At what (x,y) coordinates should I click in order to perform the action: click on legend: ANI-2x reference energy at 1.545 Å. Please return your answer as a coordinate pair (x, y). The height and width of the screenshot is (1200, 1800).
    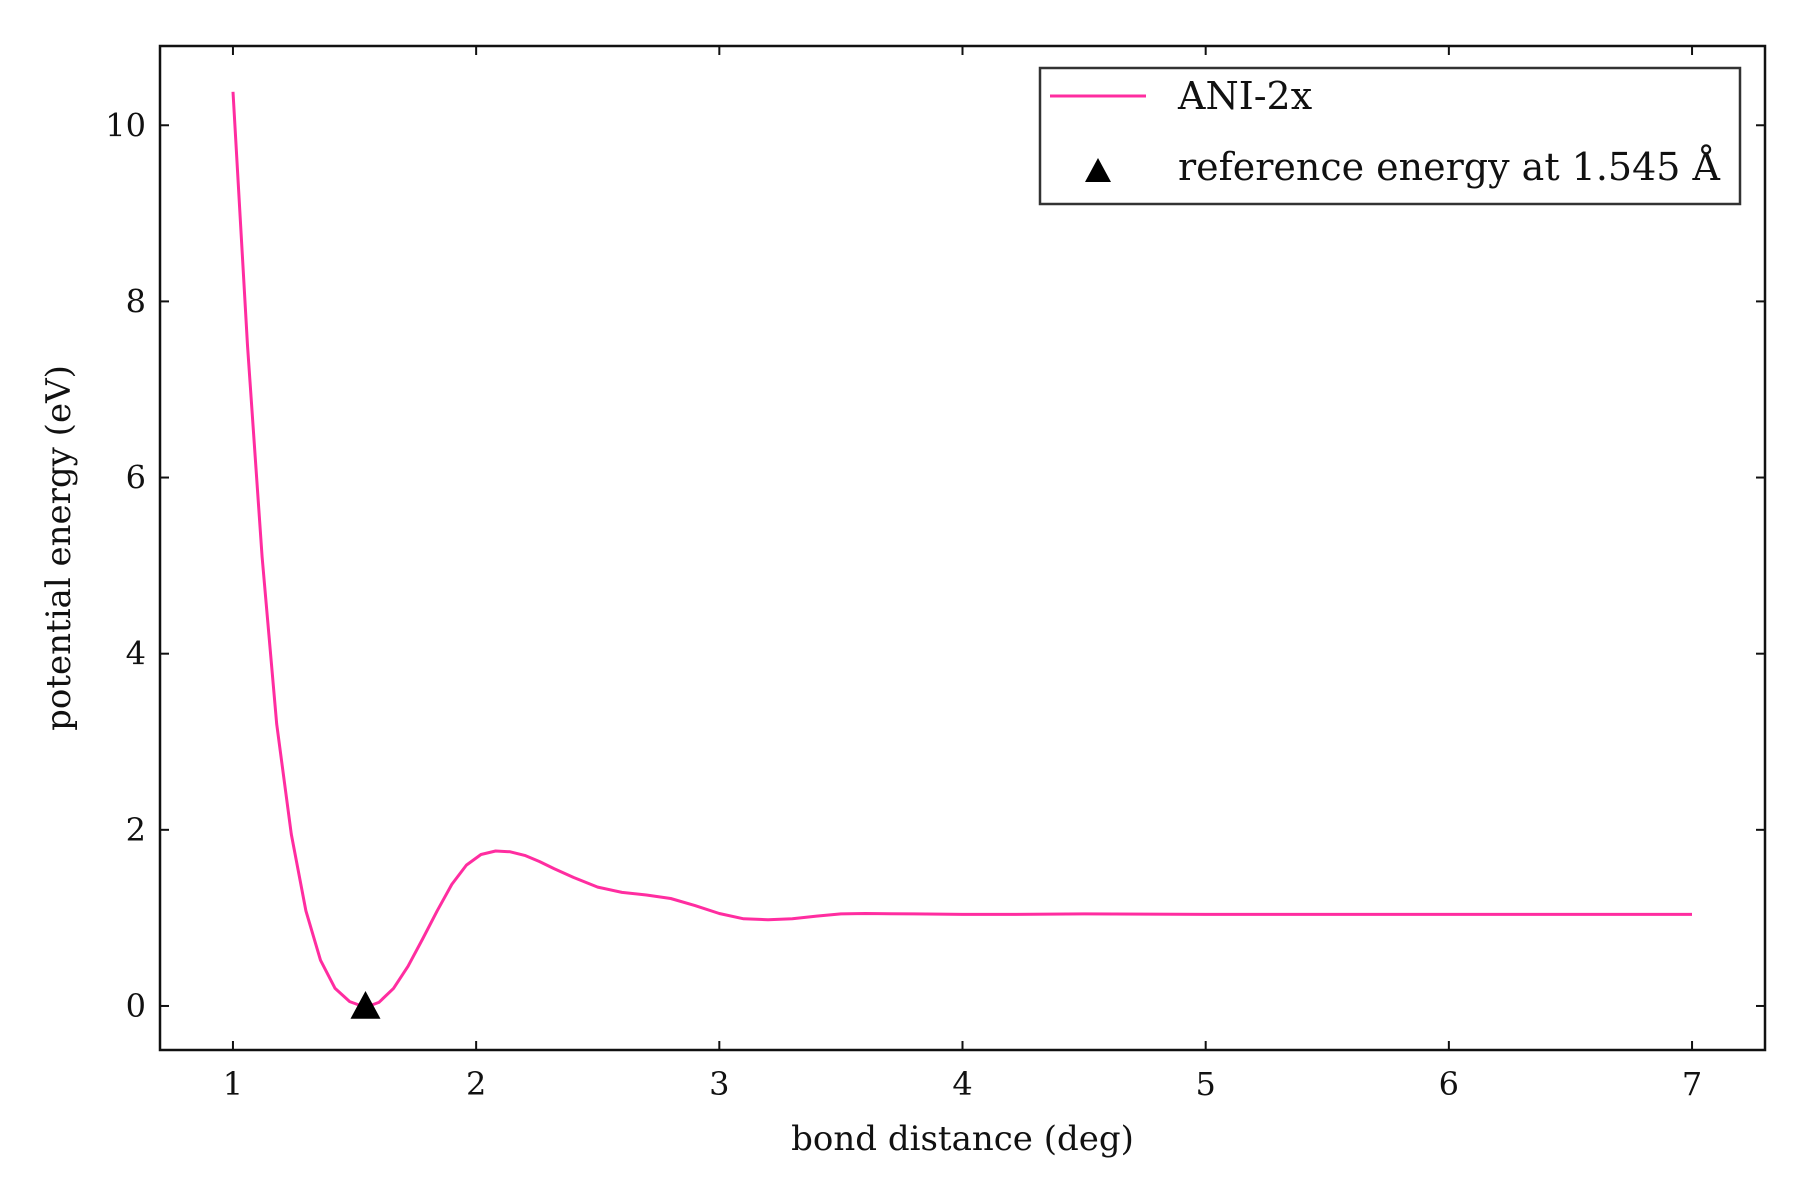
    Looking at the image, I should click on (1390, 136).